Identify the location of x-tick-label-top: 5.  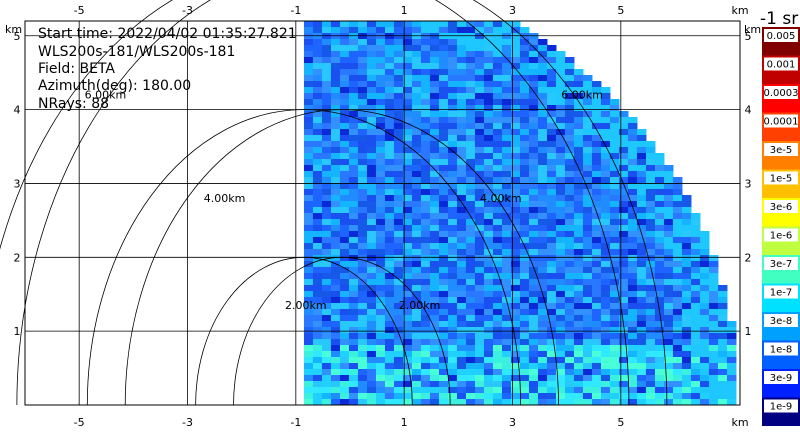
(620, 10).